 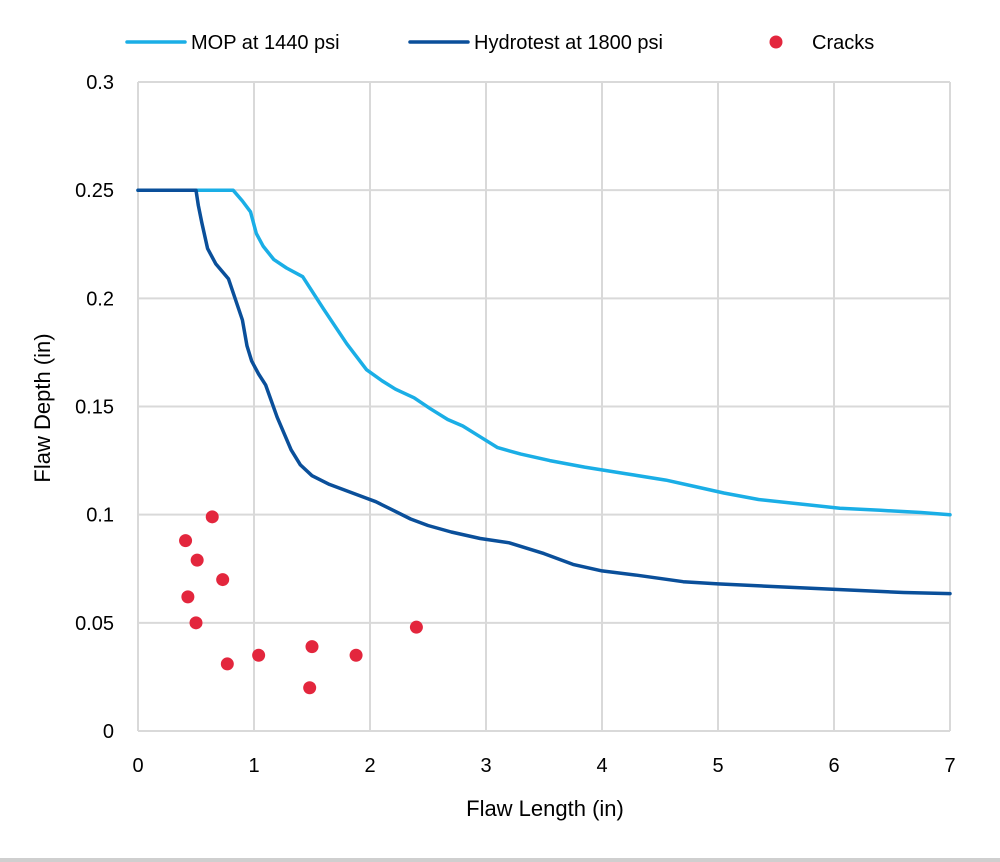 What do you see at coordinates (543, 766) in the screenshot?
I see `x-axis-ticks: 0 1 2 3 4 5 6 7` at bounding box center [543, 766].